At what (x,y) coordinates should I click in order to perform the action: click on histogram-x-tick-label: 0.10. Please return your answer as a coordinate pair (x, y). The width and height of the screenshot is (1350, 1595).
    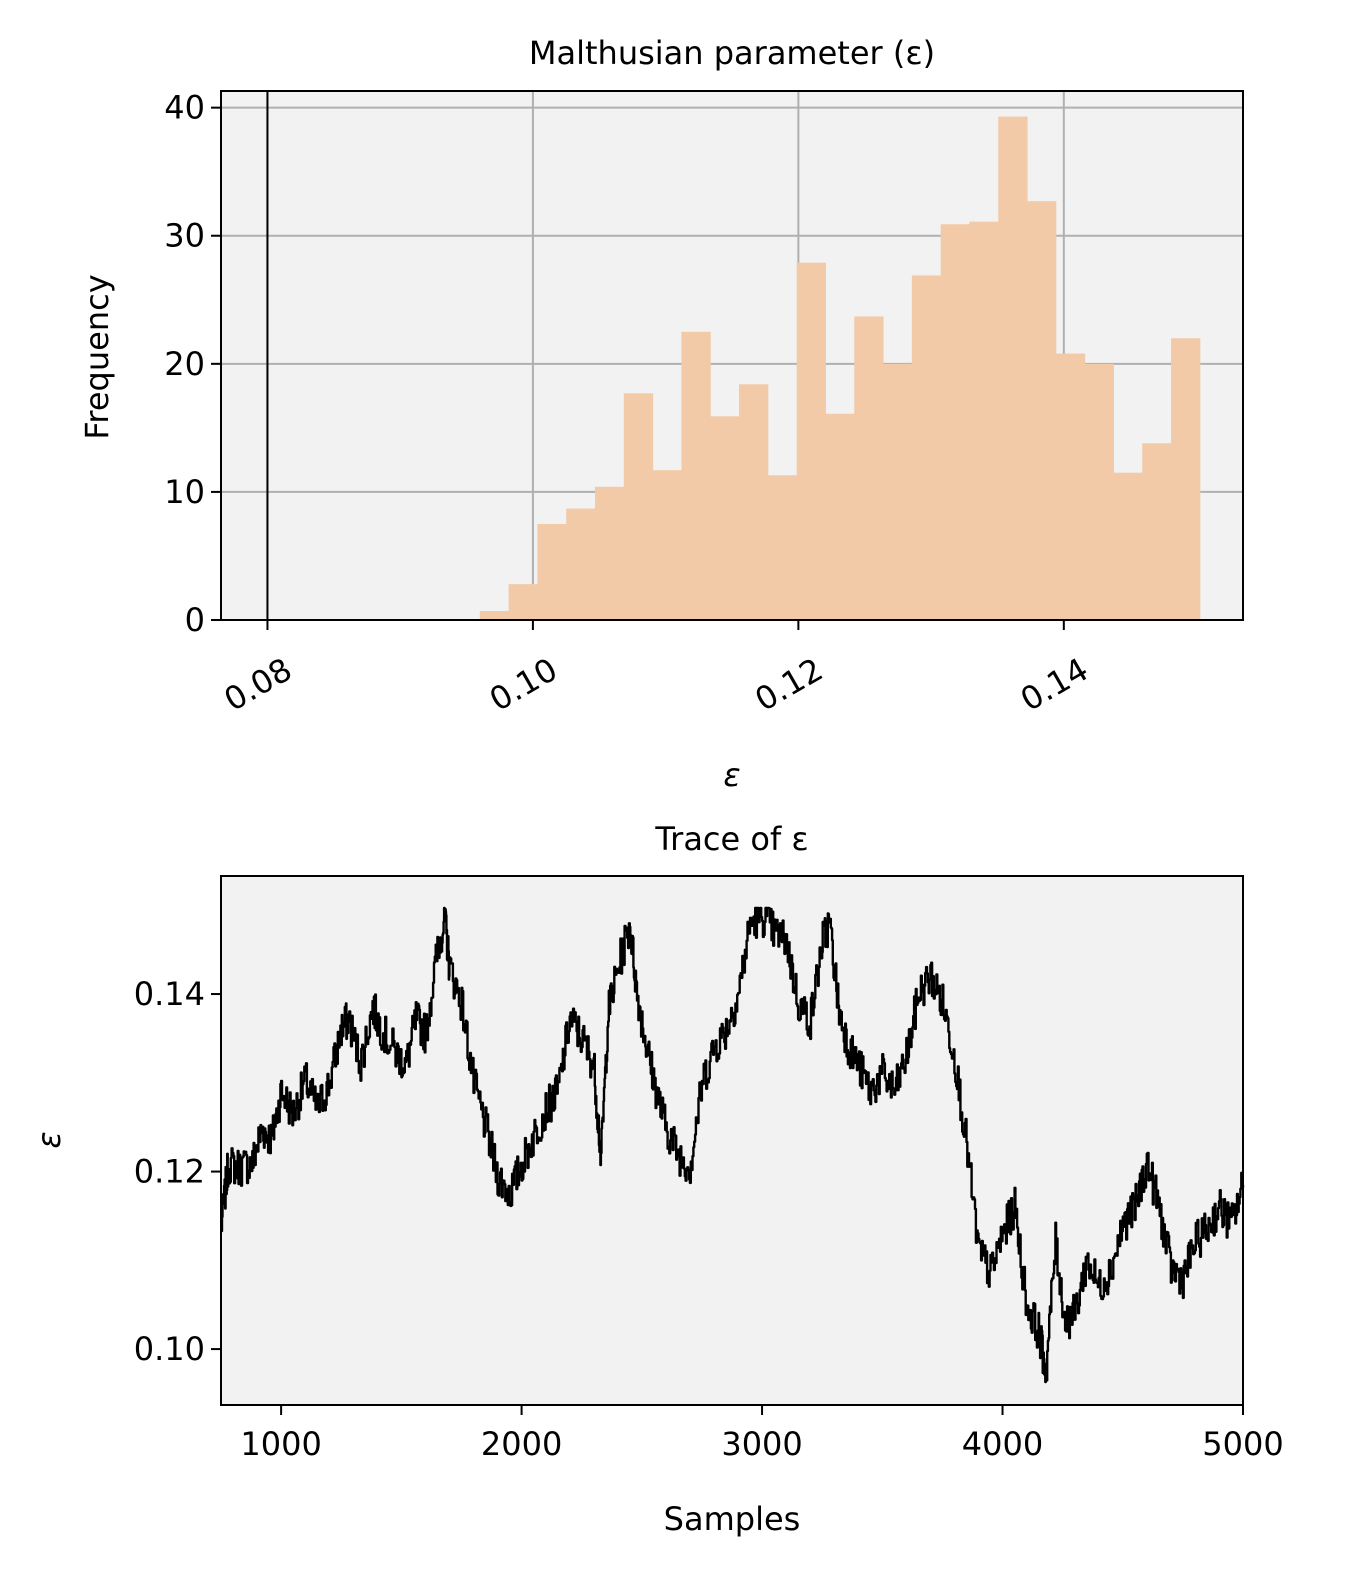
    Looking at the image, I should click on (523, 684).